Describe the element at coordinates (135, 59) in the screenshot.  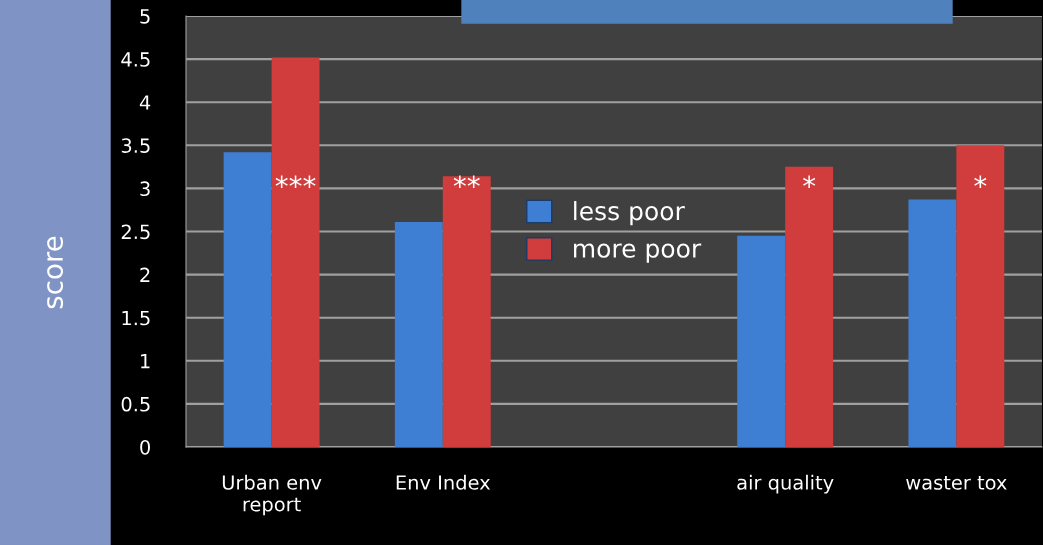
I see `y-tick-label: 4.5` at that location.